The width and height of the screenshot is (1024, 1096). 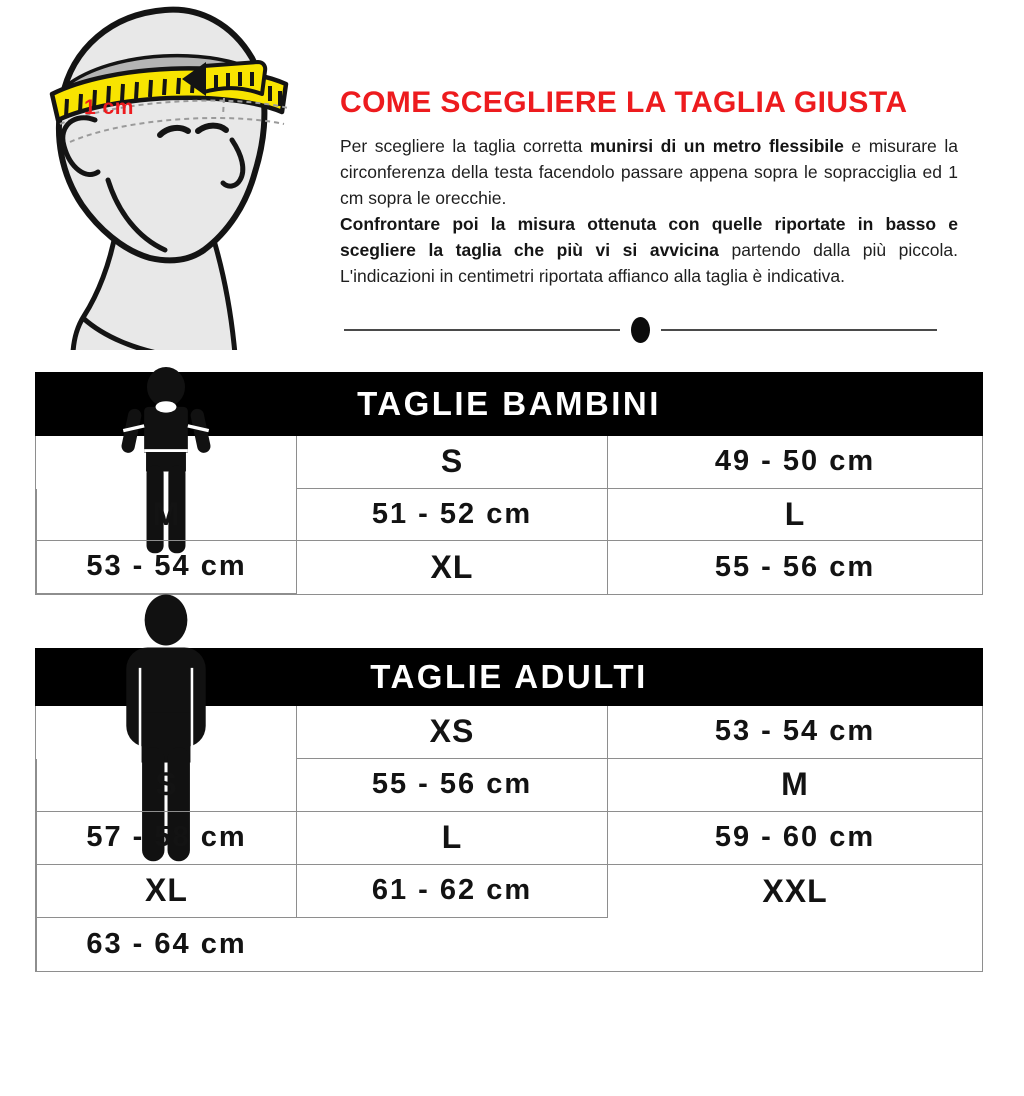 I want to click on size-range: 63 - 64 cm, so click(x=166, y=944).